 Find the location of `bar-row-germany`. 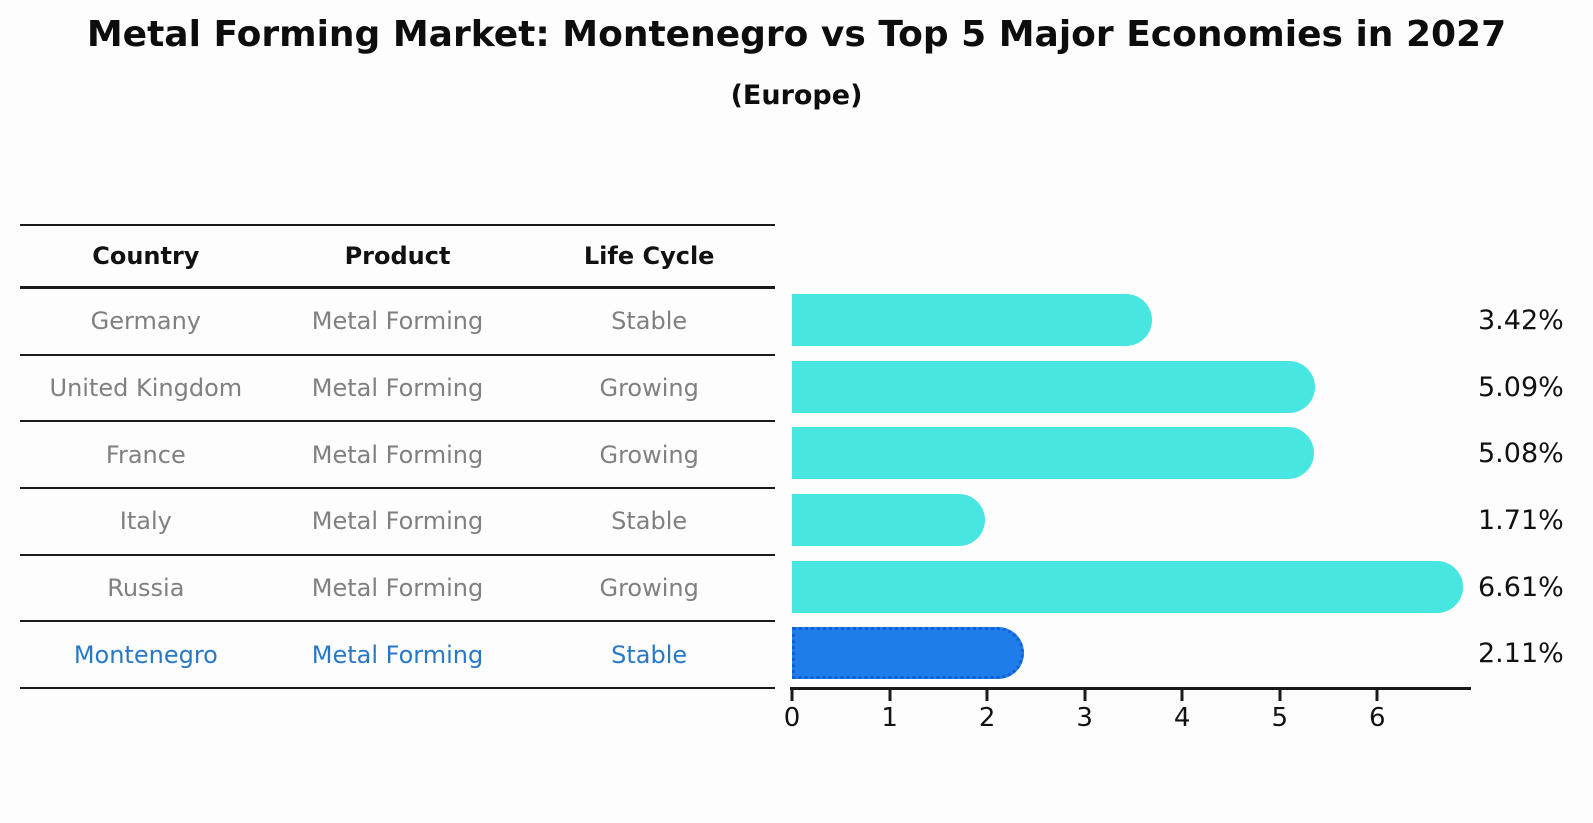

bar-row-germany is located at coordinates (1131, 320).